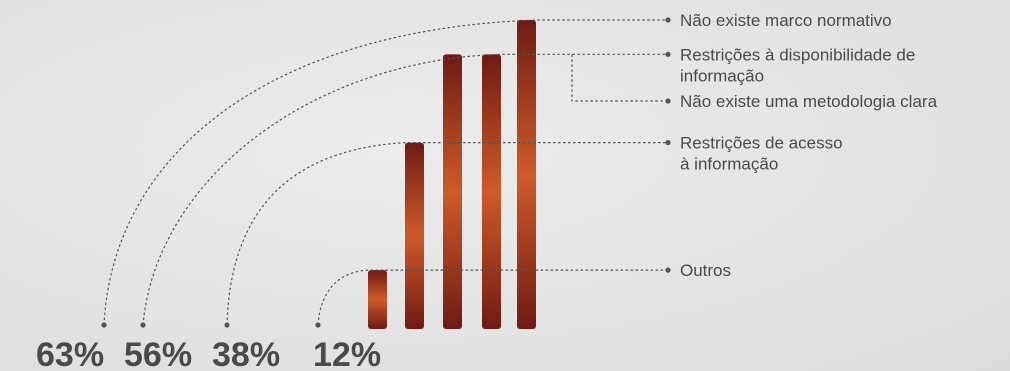  Describe the element at coordinates (208, 353) in the screenshot. I see `percent-labels-layer: 63% 56% 38% 12%` at that location.